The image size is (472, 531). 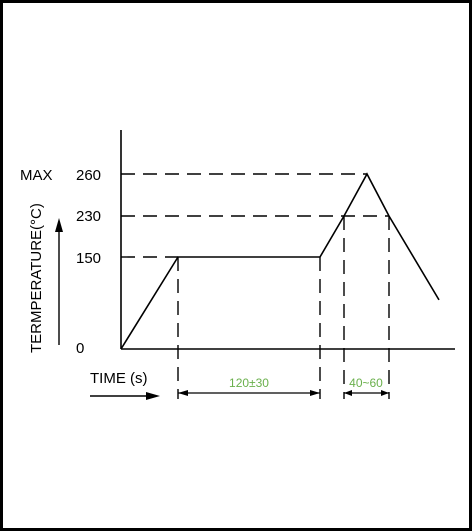 What do you see at coordinates (153, 396) in the screenshot?
I see `x-axis-arrowhead-icon` at bounding box center [153, 396].